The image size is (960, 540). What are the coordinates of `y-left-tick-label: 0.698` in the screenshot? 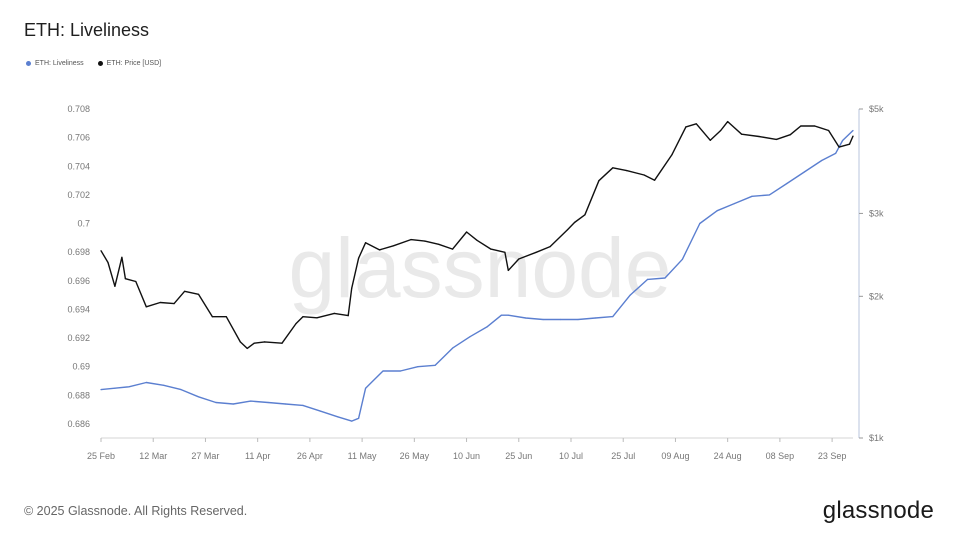 It's located at (78, 252).